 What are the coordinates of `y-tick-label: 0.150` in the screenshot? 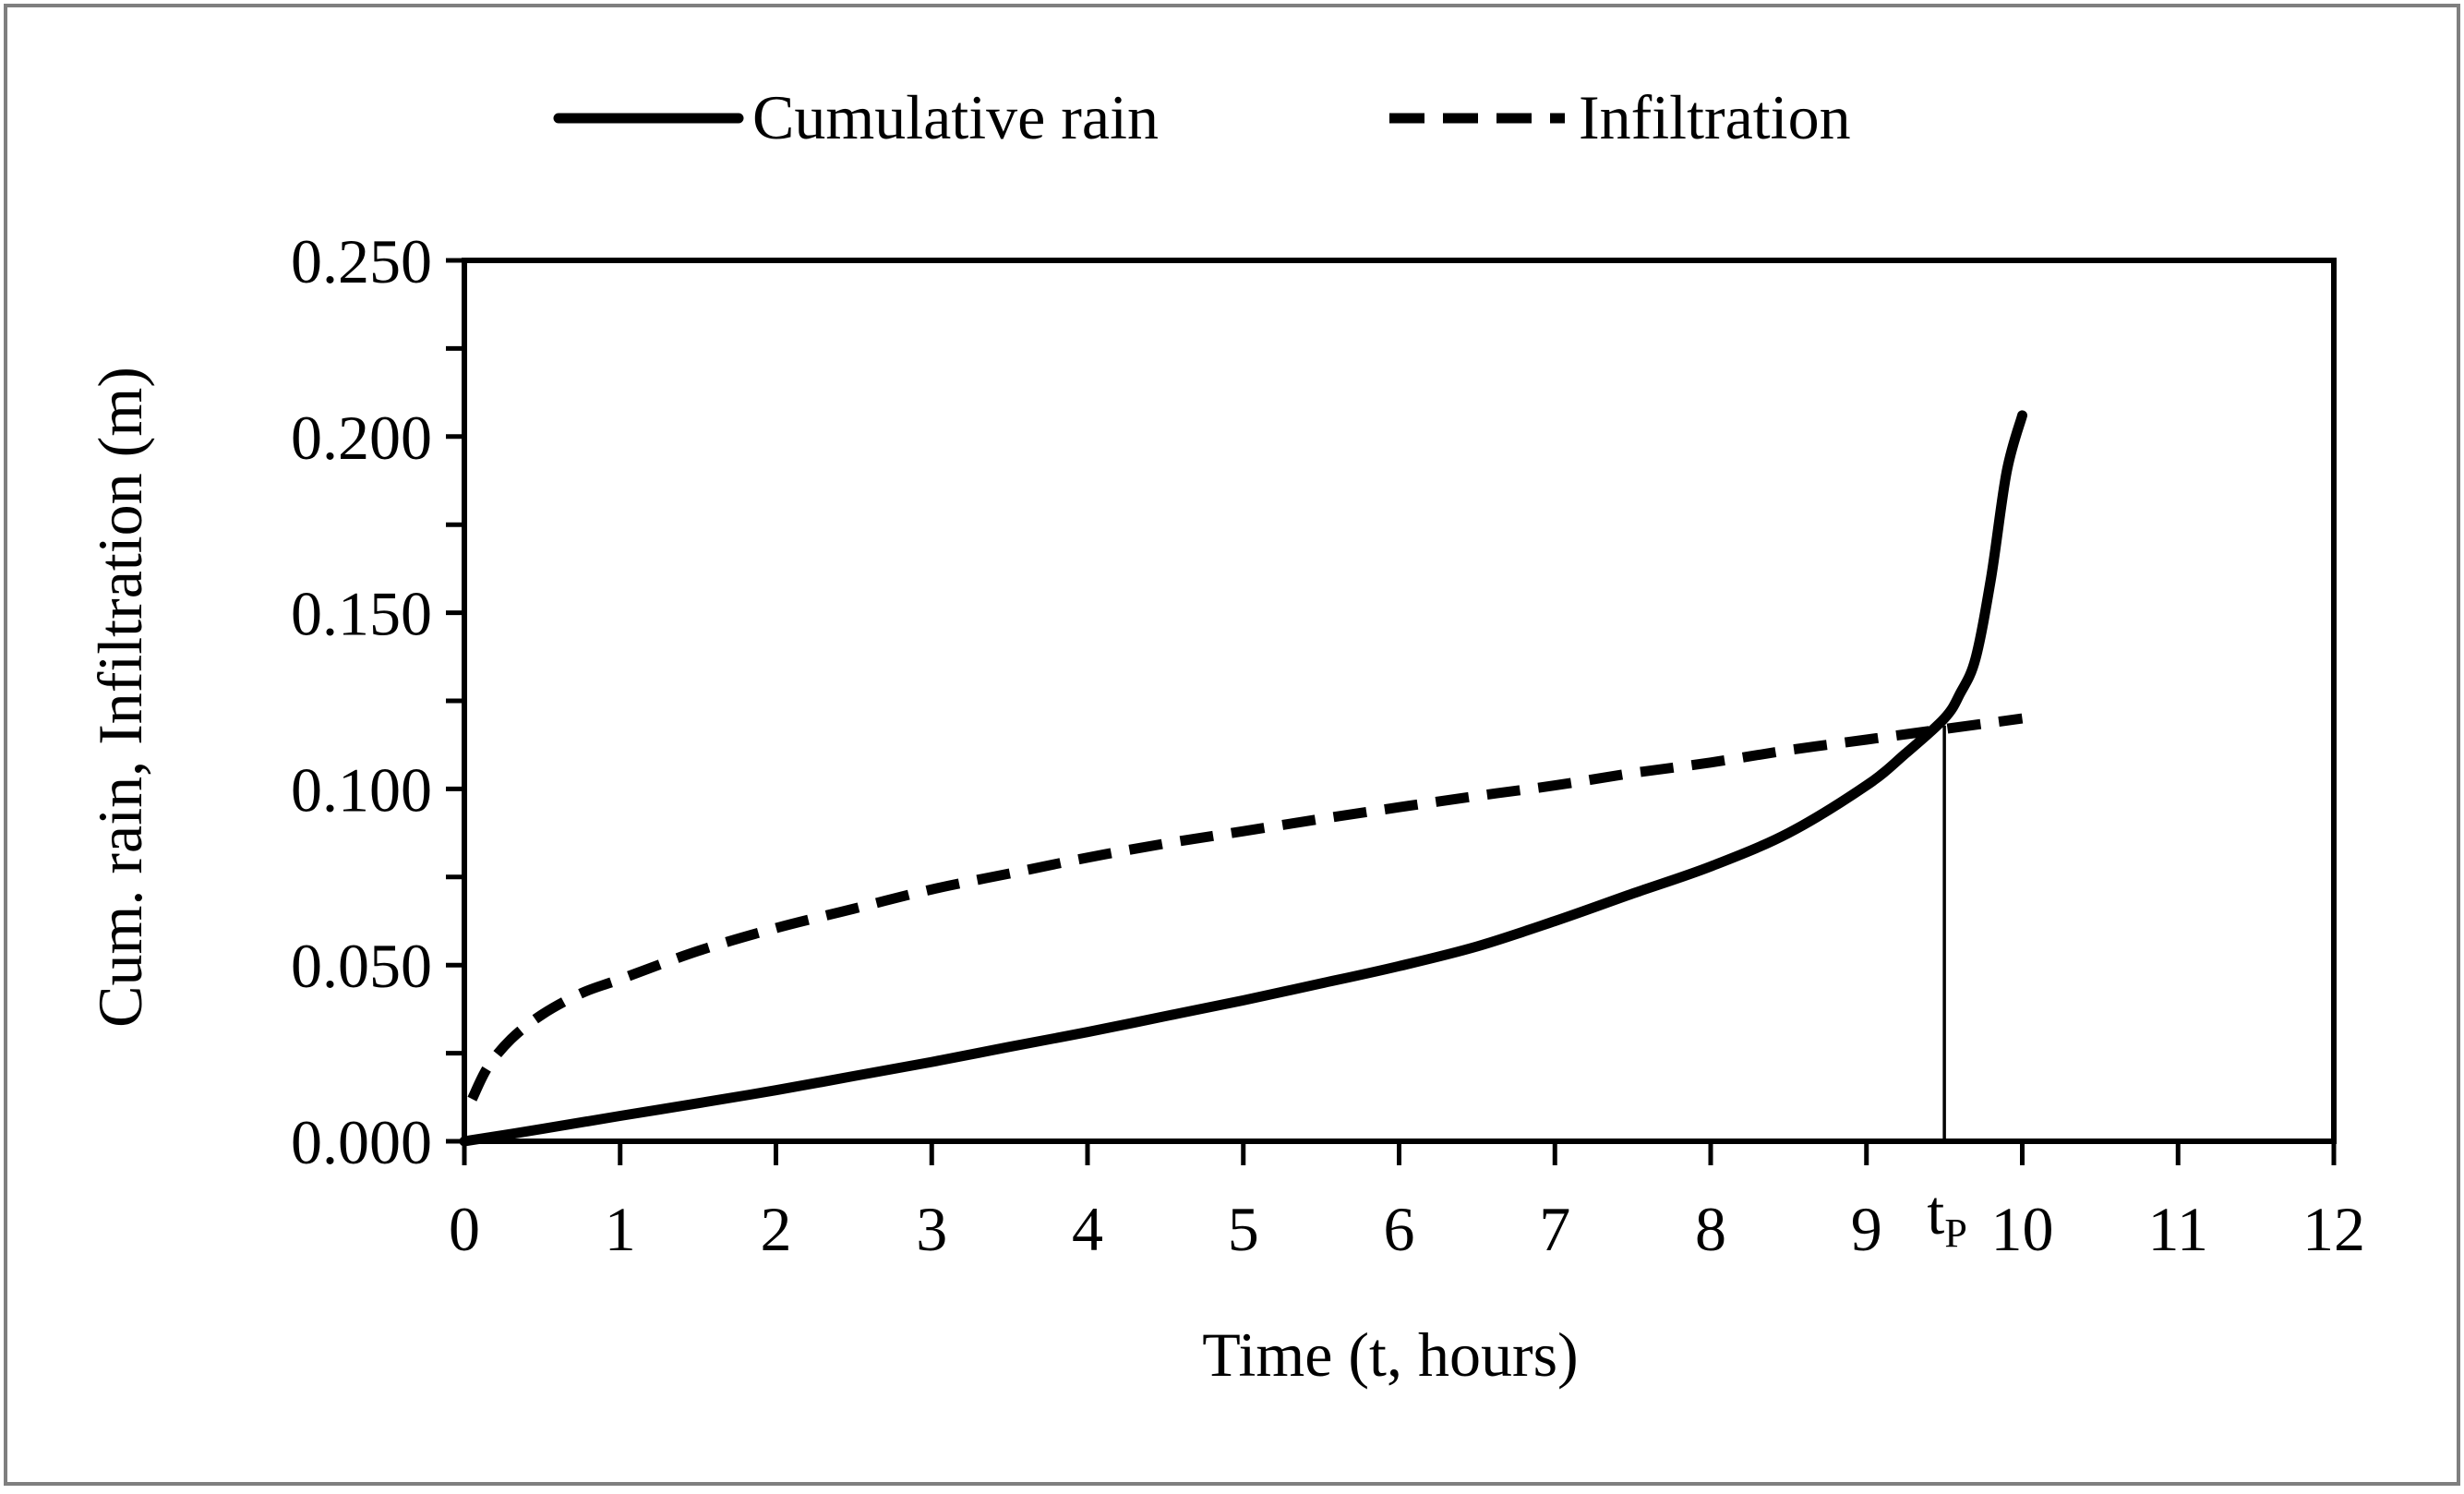 It's located at (361, 614).